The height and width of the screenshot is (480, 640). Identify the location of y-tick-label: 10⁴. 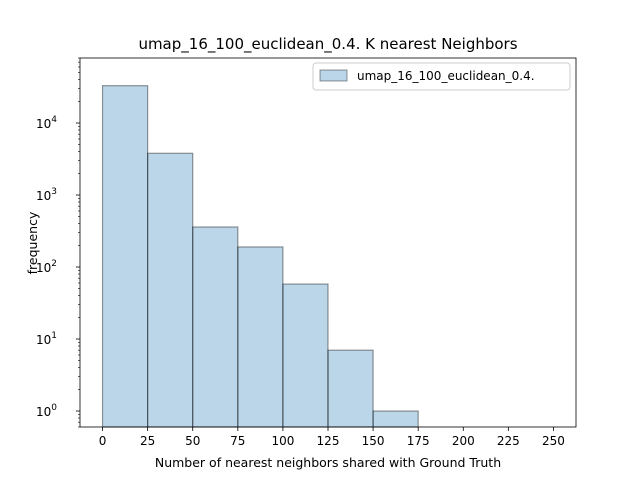
(46, 123).